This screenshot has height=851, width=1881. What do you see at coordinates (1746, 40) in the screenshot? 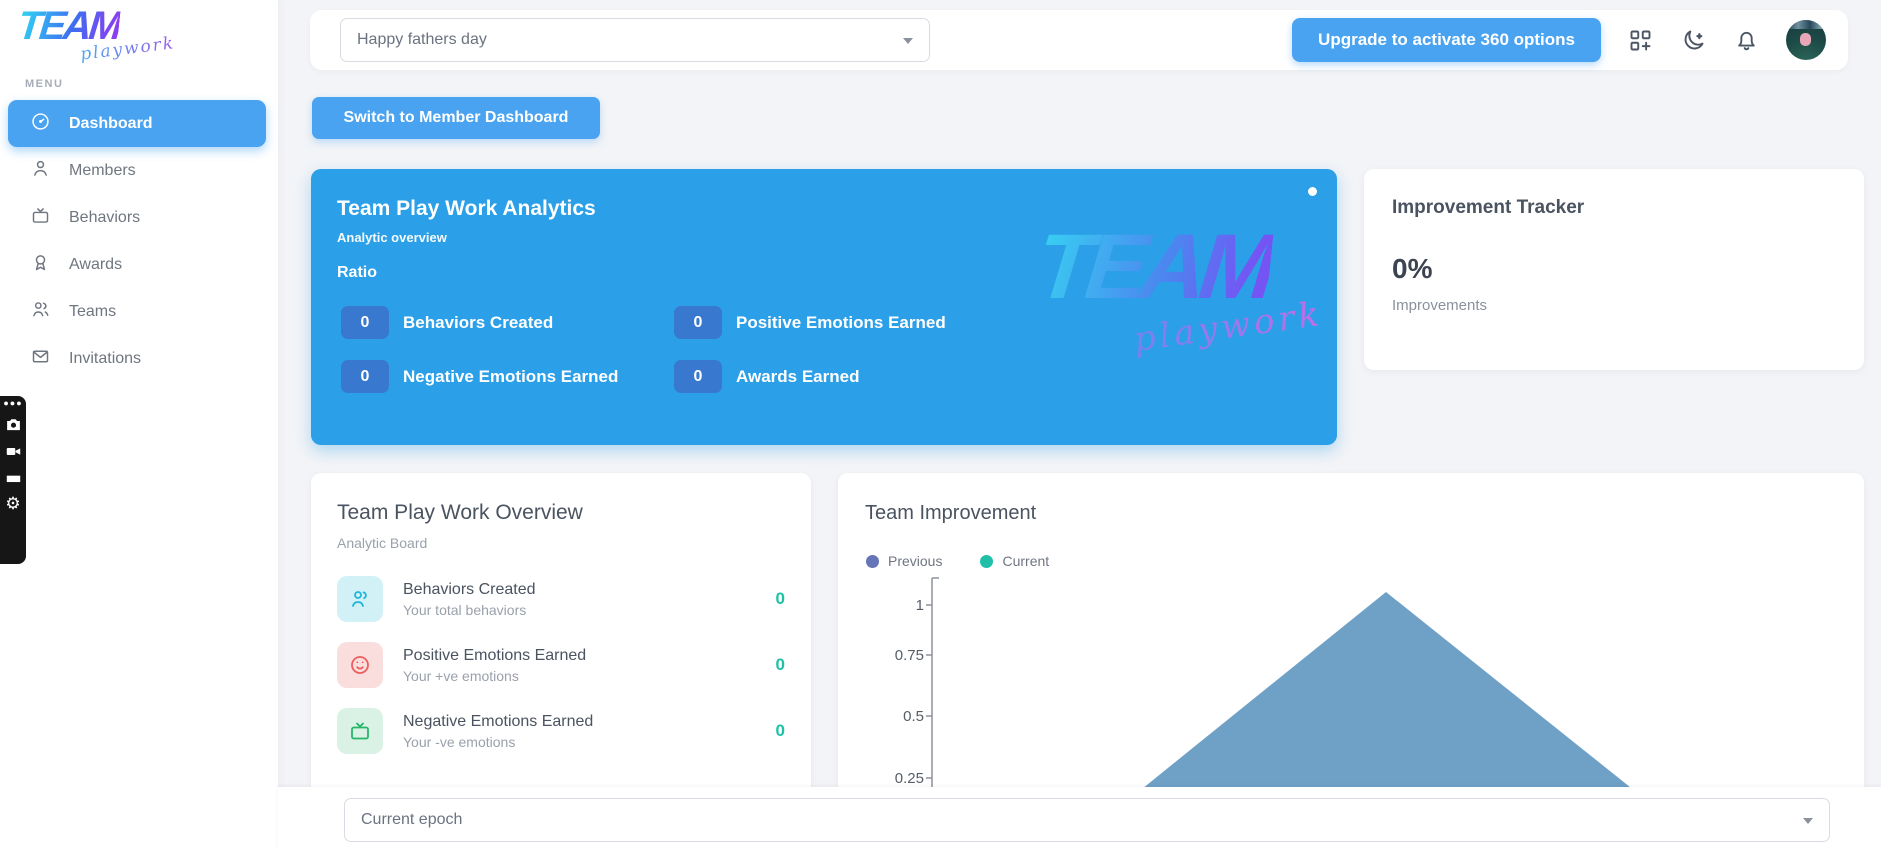
I see `notifications-bell-icon` at bounding box center [1746, 40].